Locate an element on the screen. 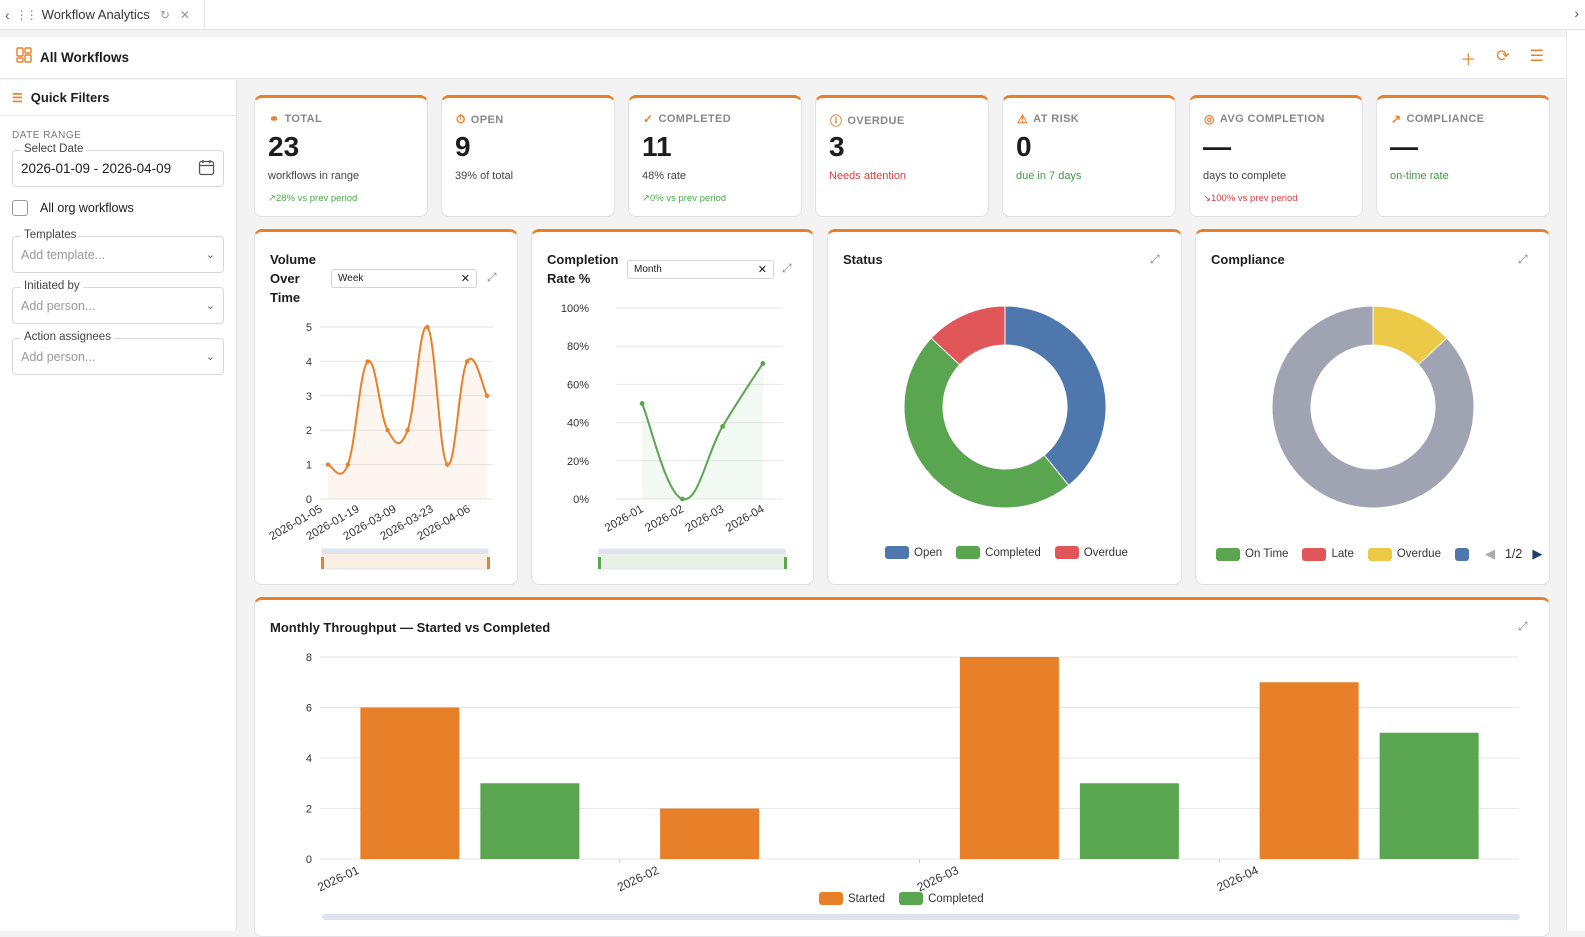  tab-scroll-right-icon: › is located at coordinates (1576, 13).